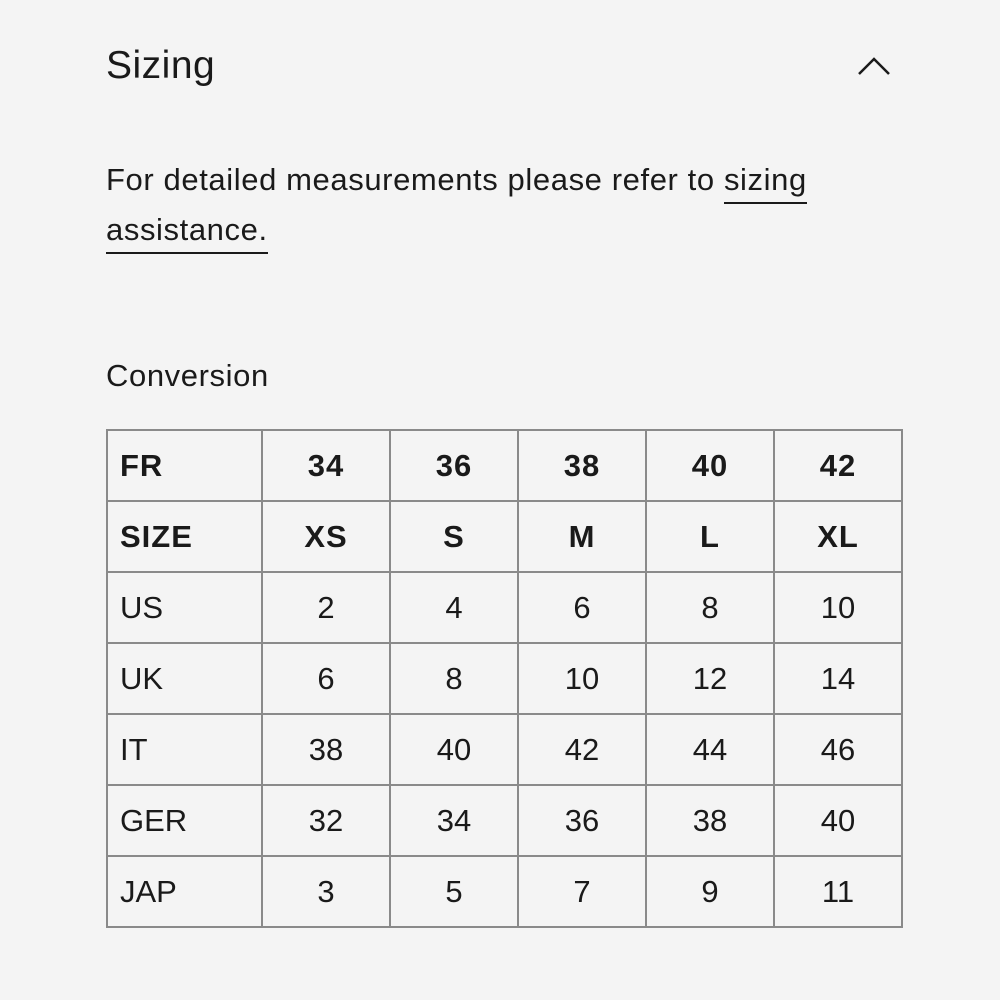 This screenshot has width=1000, height=1000. What do you see at coordinates (184, 465) in the screenshot?
I see `row-label: FR` at bounding box center [184, 465].